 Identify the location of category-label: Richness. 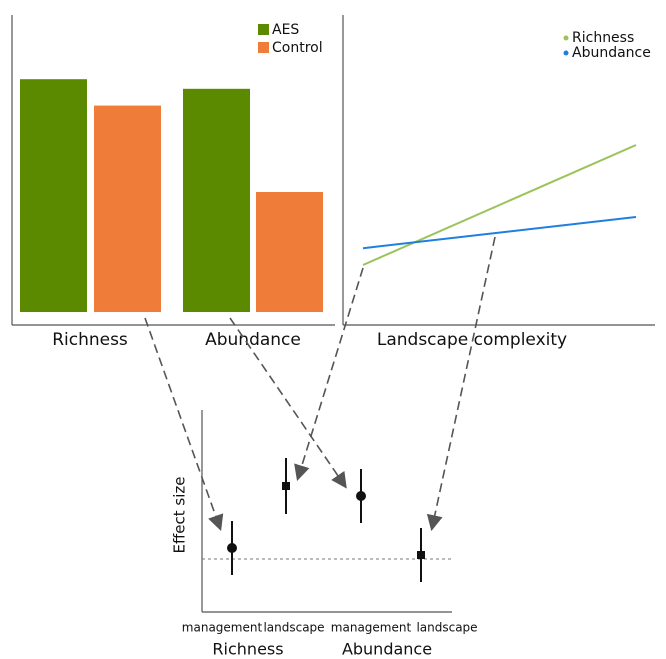
(90, 340).